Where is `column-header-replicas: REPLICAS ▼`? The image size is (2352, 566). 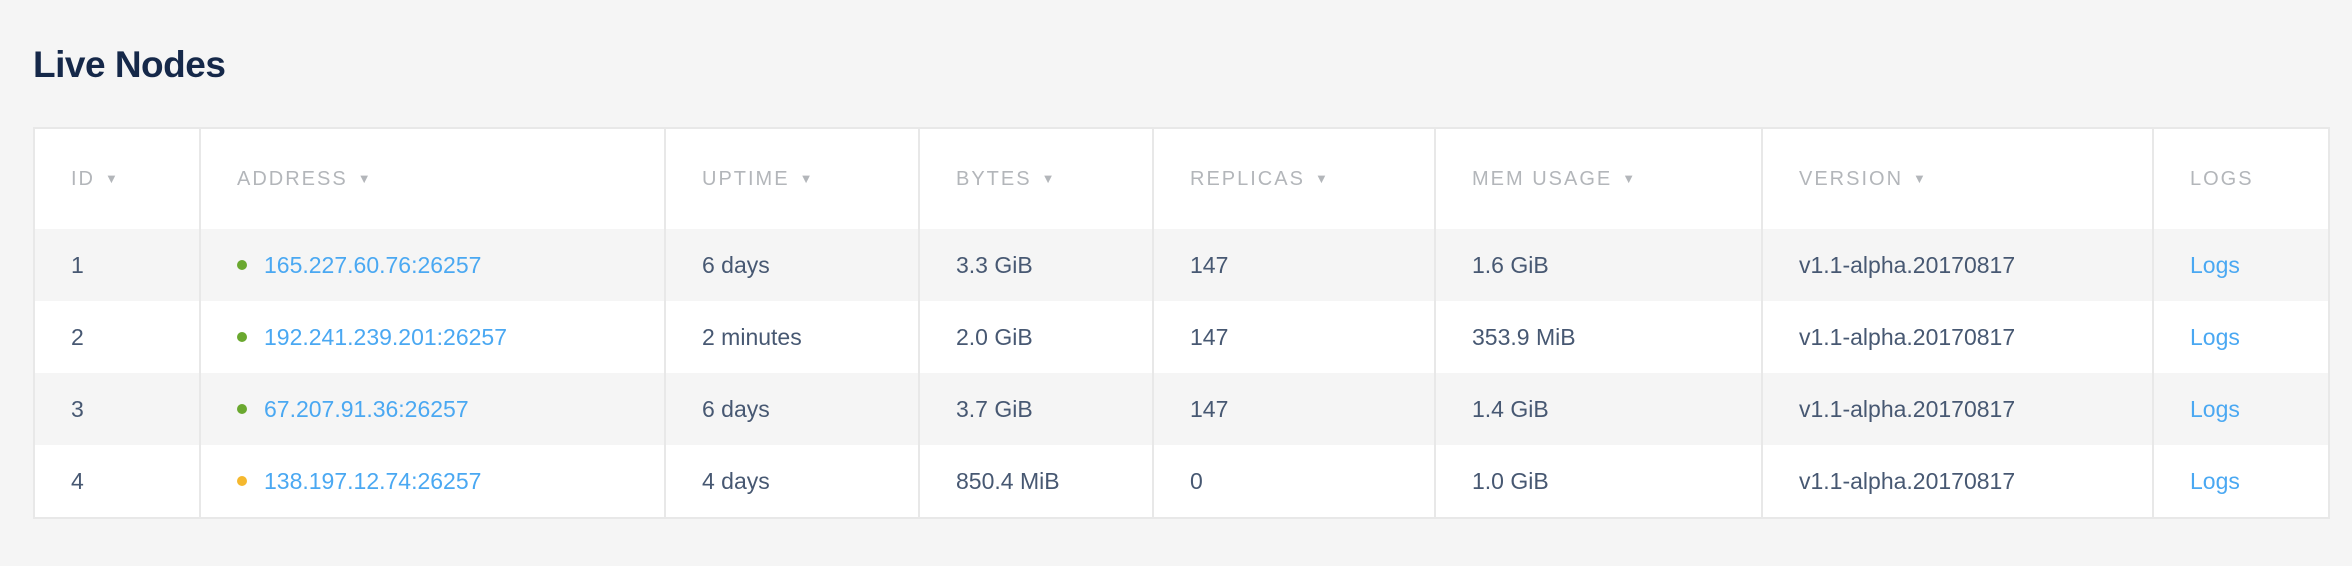
column-header-replicas: REPLICAS ▼ is located at coordinates (1294, 178).